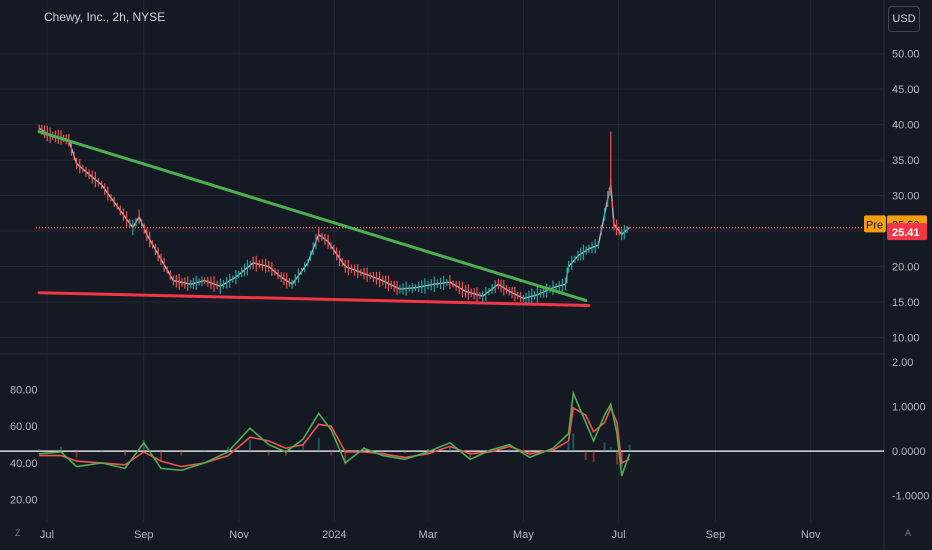  Describe the element at coordinates (908, 533) in the screenshot. I see `auto-scale-toggle: A` at that location.